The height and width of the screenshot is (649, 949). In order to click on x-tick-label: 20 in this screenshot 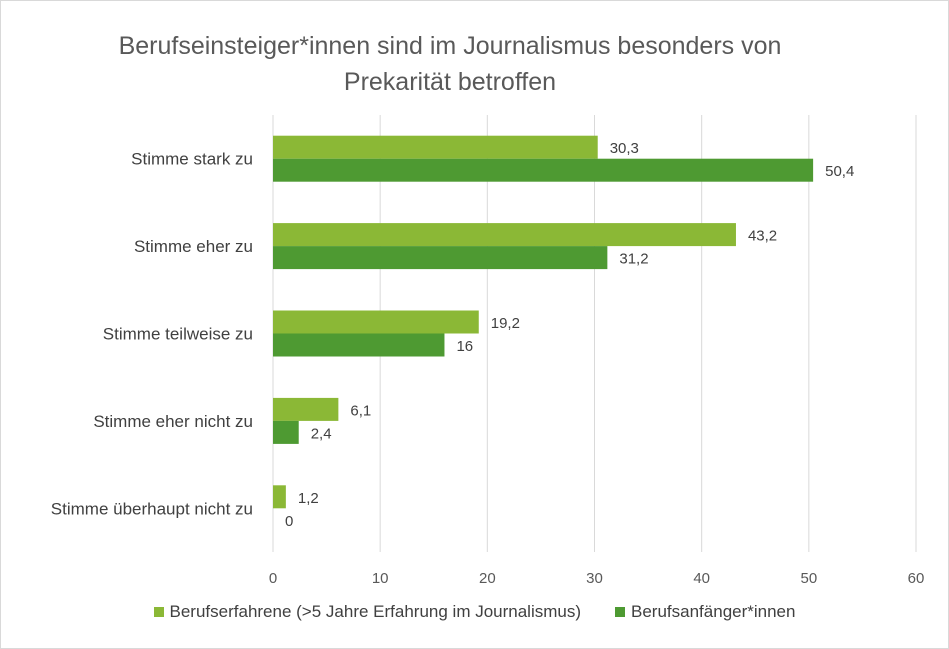, I will do `click(487, 578)`.